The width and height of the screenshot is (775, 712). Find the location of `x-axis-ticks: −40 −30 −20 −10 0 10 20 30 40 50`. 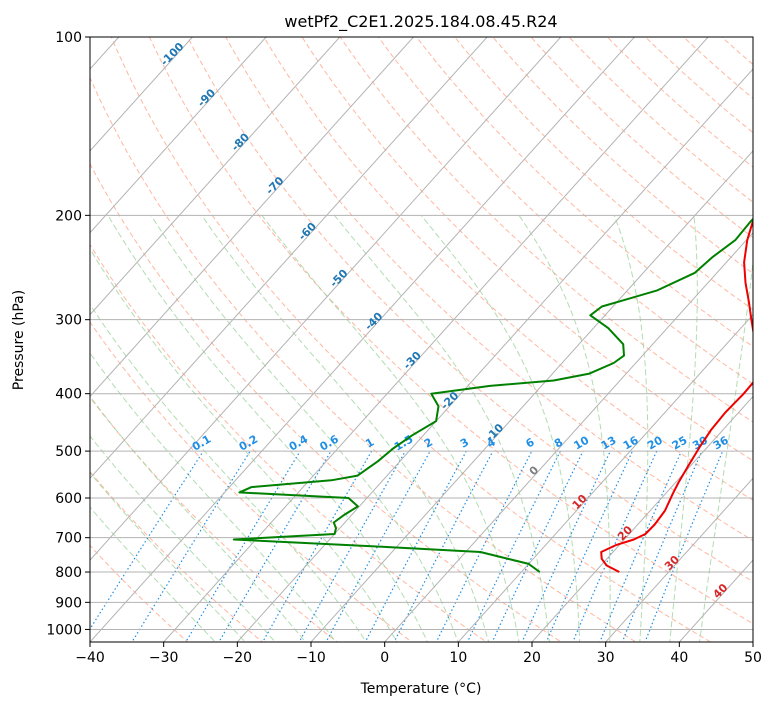

x-axis-ticks: −40 −30 −20 −10 0 10 20 30 40 50 is located at coordinates (418, 654).